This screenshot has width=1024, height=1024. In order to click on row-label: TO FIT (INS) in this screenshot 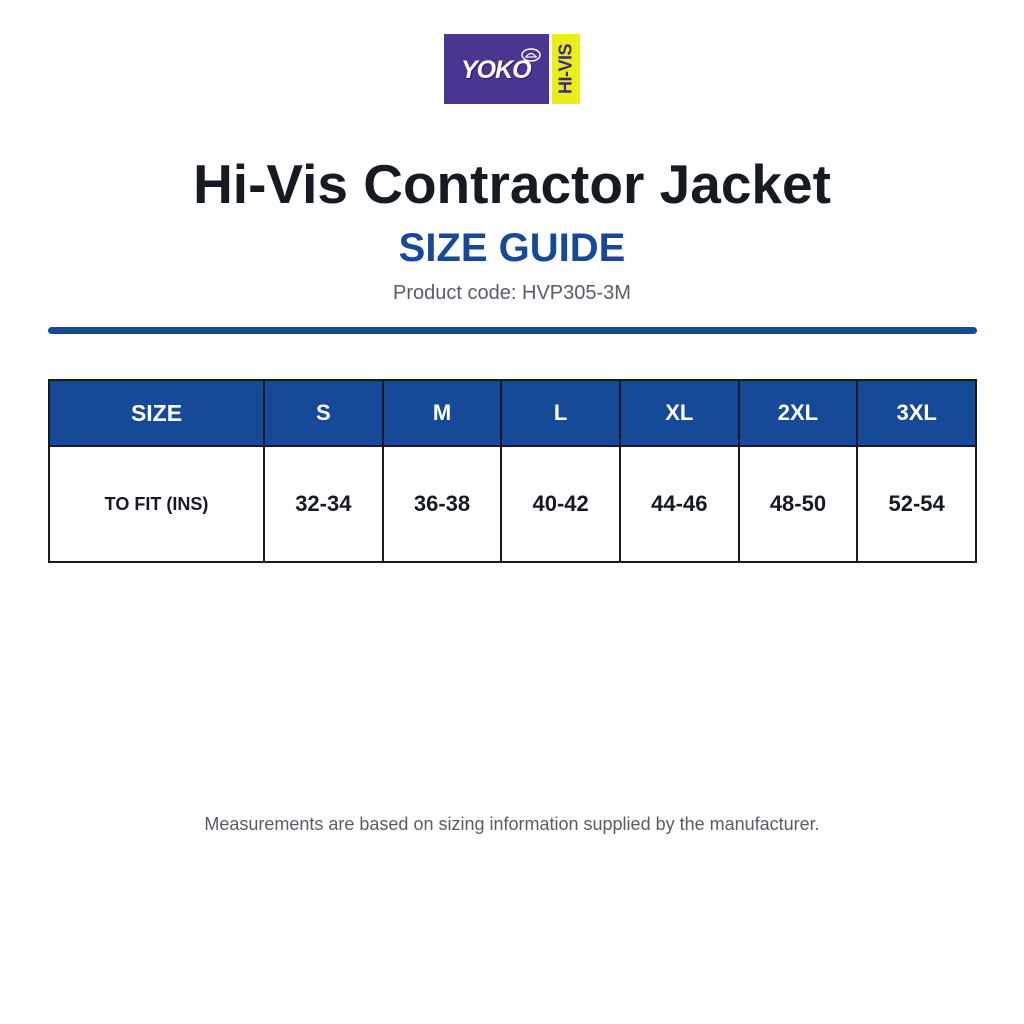, I will do `click(156, 504)`.